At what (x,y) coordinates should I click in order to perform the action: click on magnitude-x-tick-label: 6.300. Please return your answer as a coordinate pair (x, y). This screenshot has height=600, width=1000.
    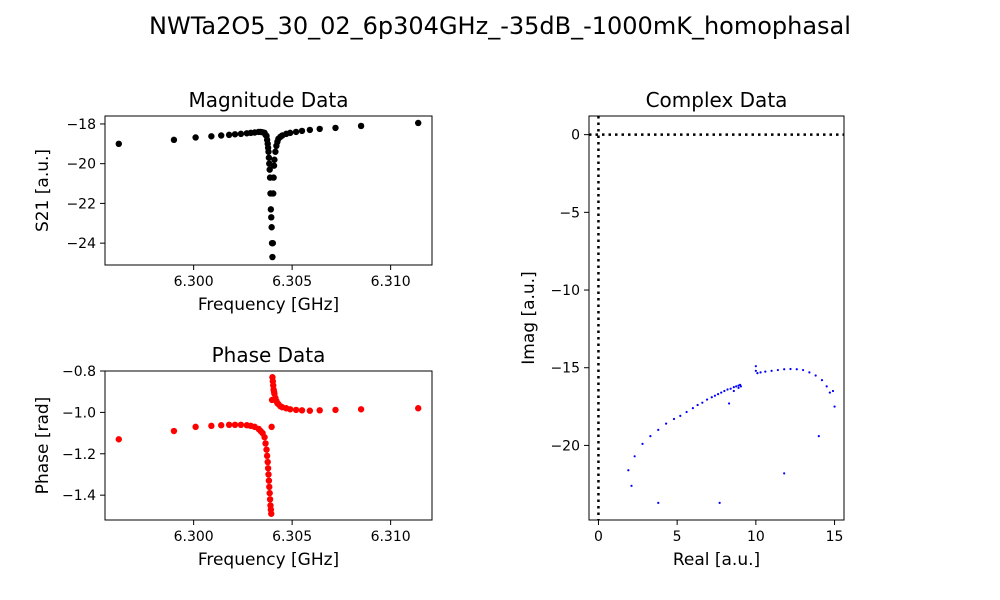
    Looking at the image, I should click on (194, 282).